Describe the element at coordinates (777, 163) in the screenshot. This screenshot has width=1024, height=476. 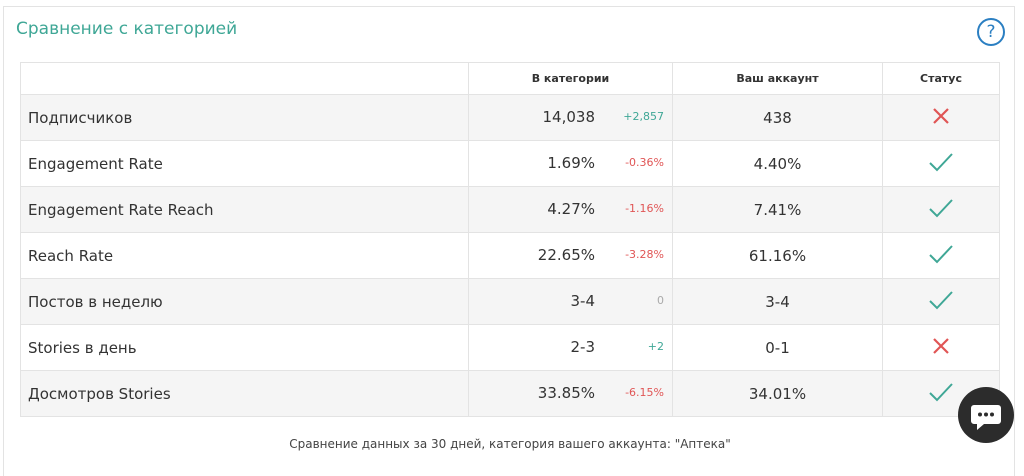
I see `account-value: 4.40%` at that location.